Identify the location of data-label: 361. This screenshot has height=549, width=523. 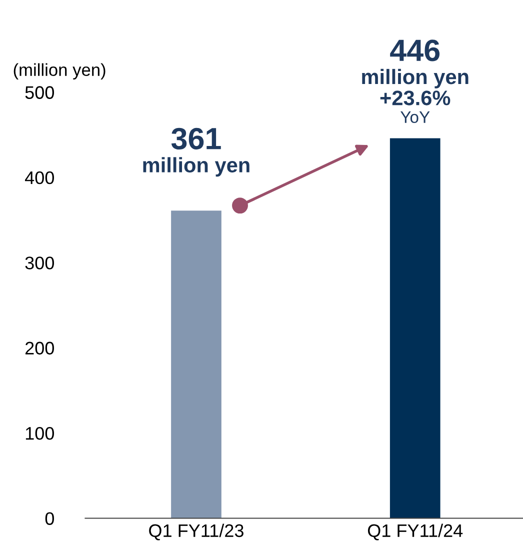
(196, 139).